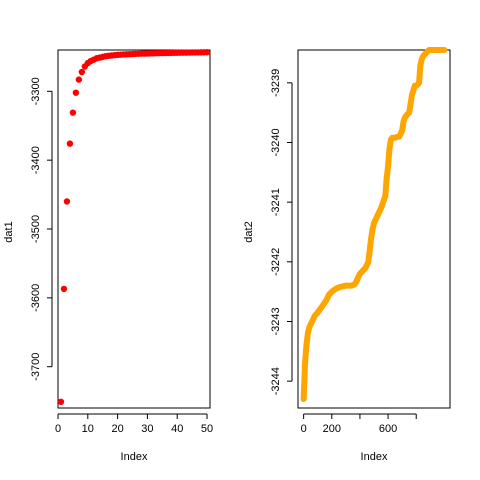 Image resolution: width=480 pixels, height=480 pixels. I want to click on x-tick-label: 600, so click(388, 429).